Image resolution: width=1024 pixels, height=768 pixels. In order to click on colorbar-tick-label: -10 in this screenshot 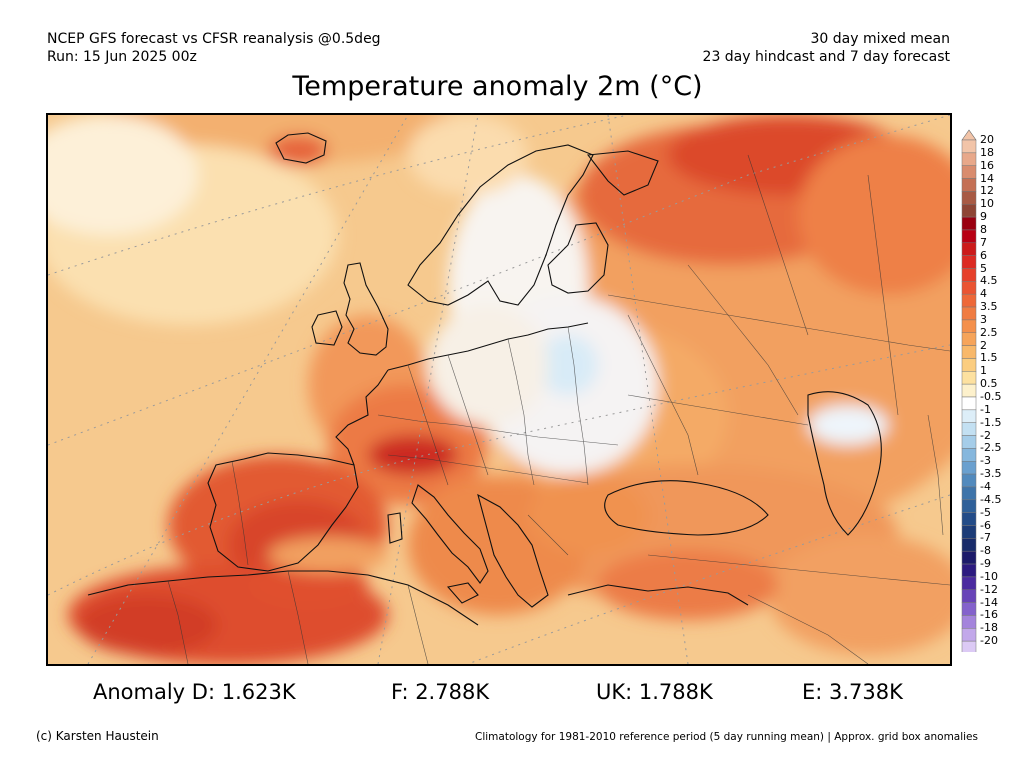, I will do `click(989, 576)`.